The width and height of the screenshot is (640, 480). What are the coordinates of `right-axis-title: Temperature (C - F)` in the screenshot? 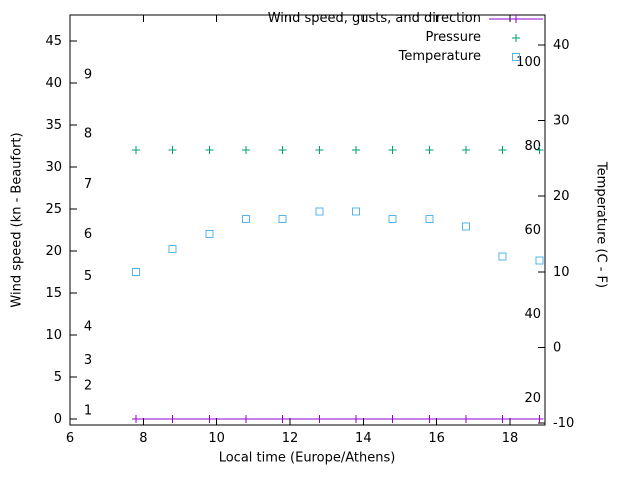 It's located at (601, 225).